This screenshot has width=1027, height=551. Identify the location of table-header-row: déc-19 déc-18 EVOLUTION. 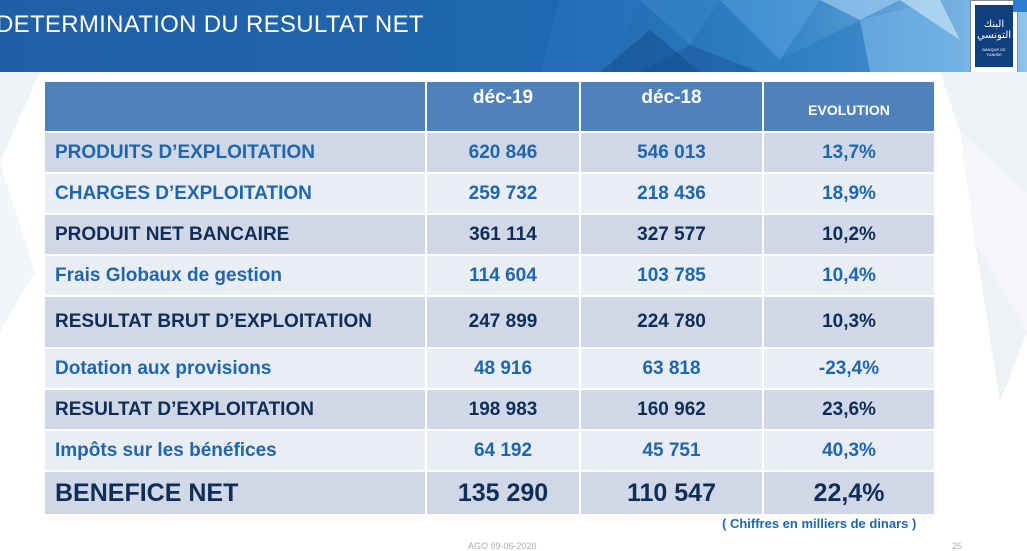
(489, 107).